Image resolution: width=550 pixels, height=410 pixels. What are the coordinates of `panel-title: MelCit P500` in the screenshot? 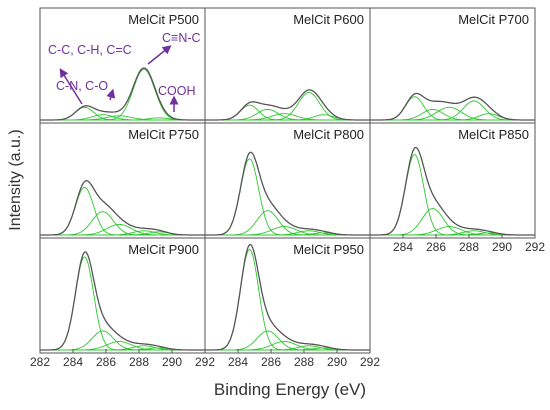 It's located at (163, 19).